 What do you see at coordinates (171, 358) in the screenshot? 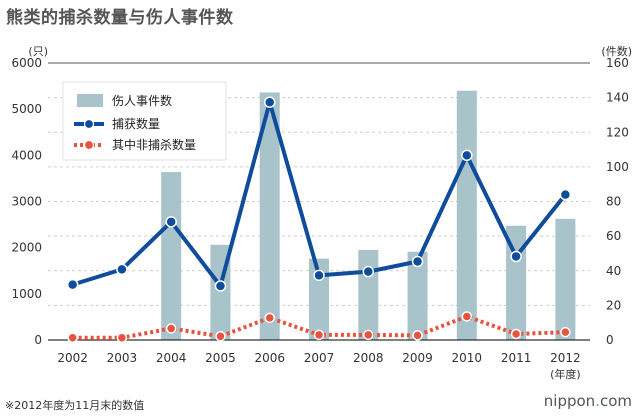
I see `x-tick-label: 2004` at bounding box center [171, 358].